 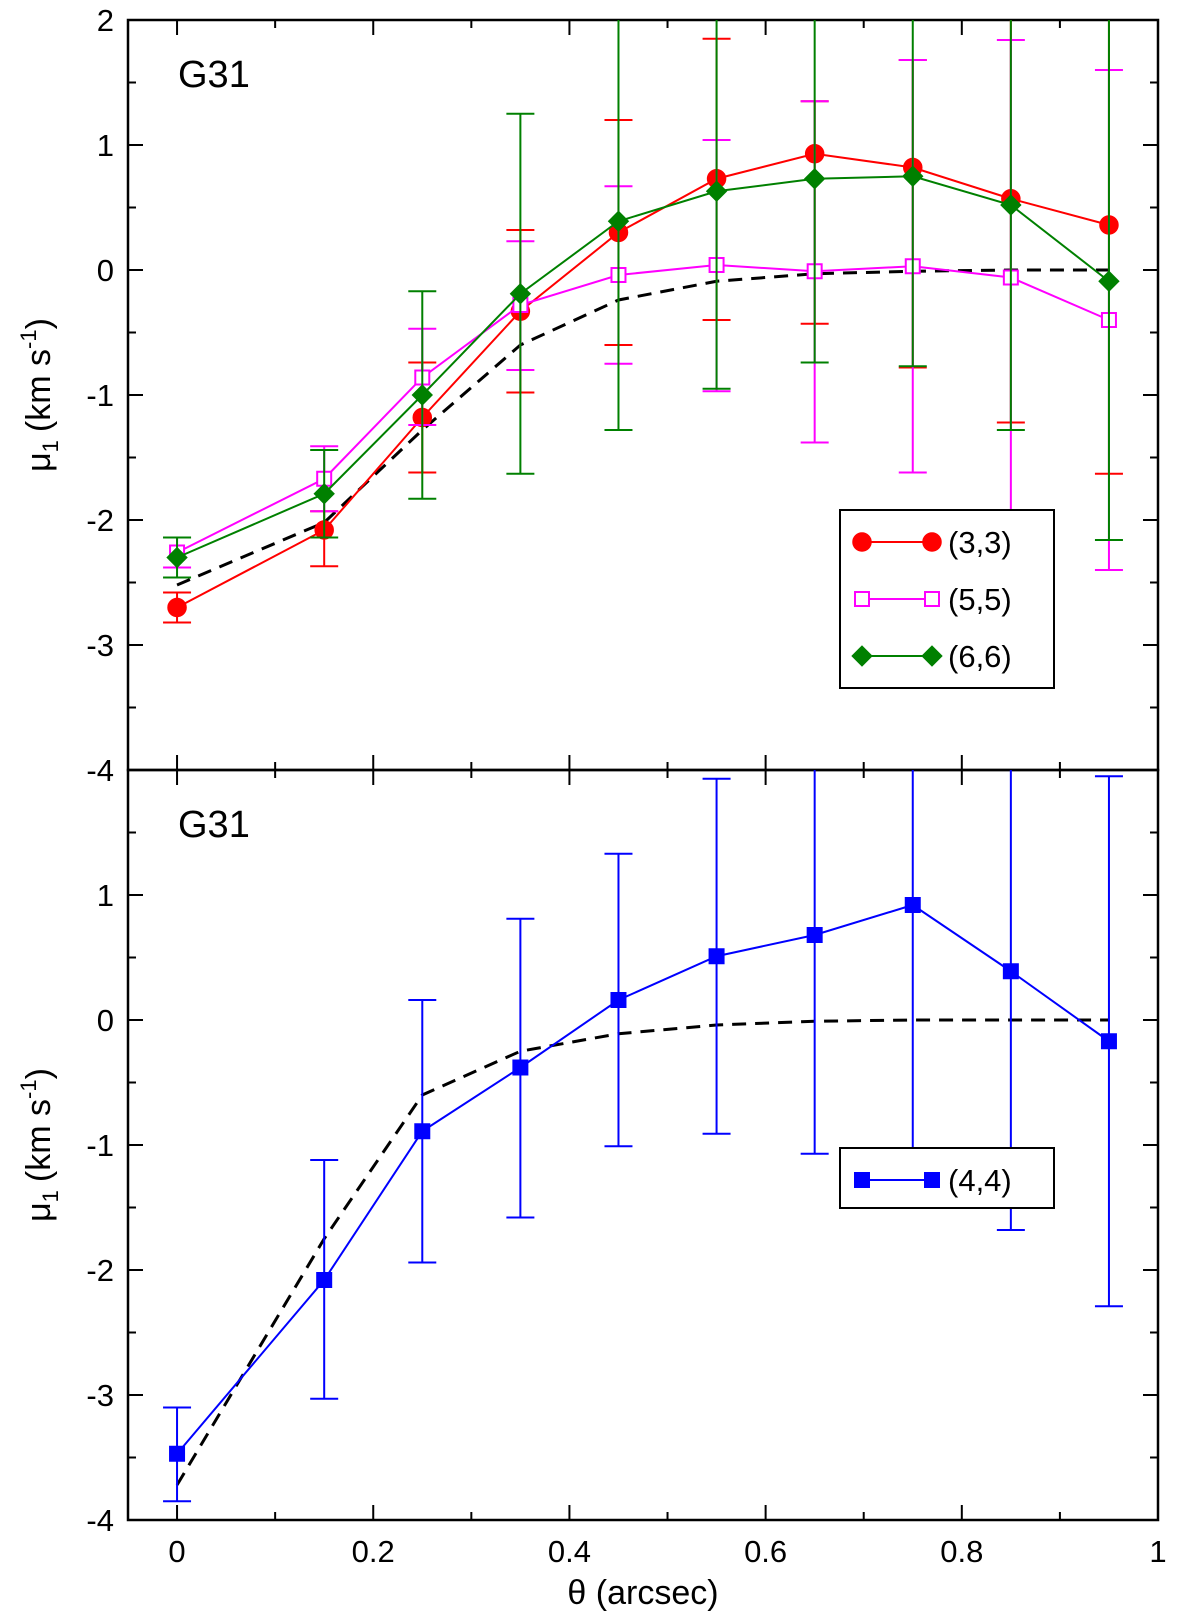 I want to click on legend-entry: (4,4), so click(x=980, y=1180).